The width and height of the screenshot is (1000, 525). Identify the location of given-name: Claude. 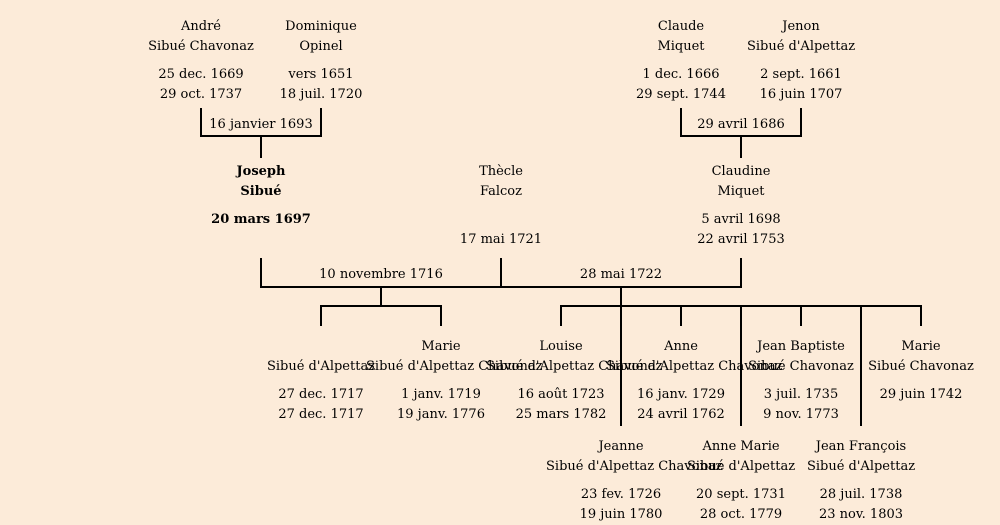
(681, 26).